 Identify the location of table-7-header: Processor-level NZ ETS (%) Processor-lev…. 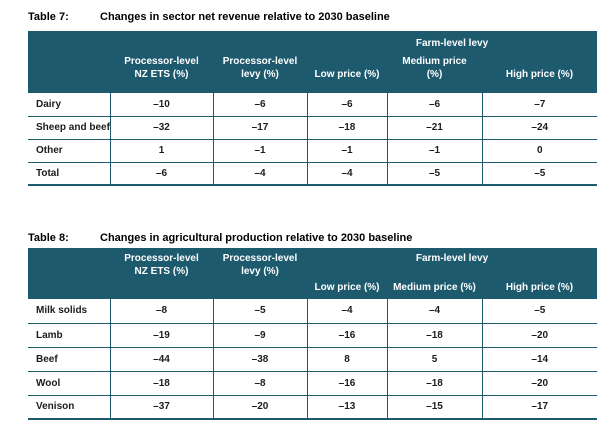
(312, 62).